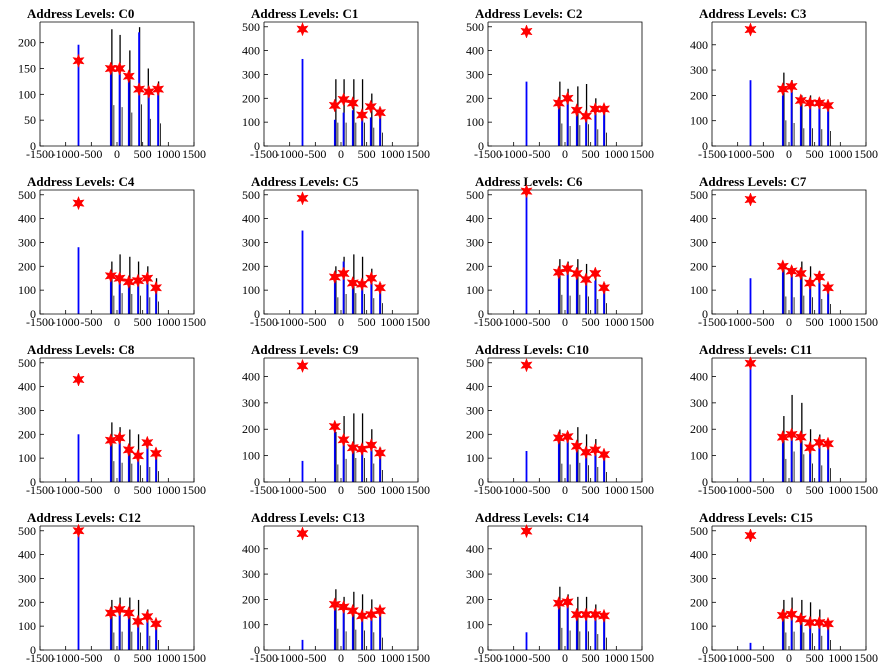 The height and width of the screenshot is (672, 896). What do you see at coordinates (81, 13) in the screenshot?
I see `chart-title: Address Levels: C0` at bounding box center [81, 13].